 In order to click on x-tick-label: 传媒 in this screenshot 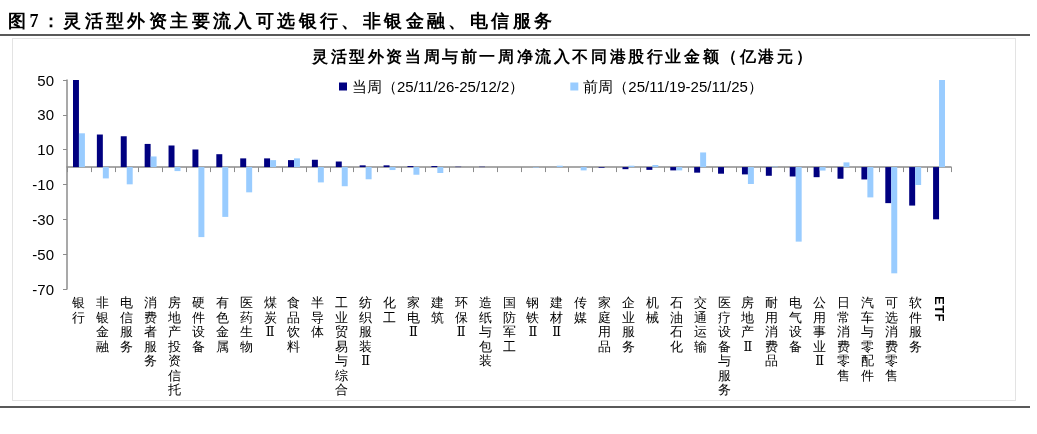, I will do `click(581, 310)`.